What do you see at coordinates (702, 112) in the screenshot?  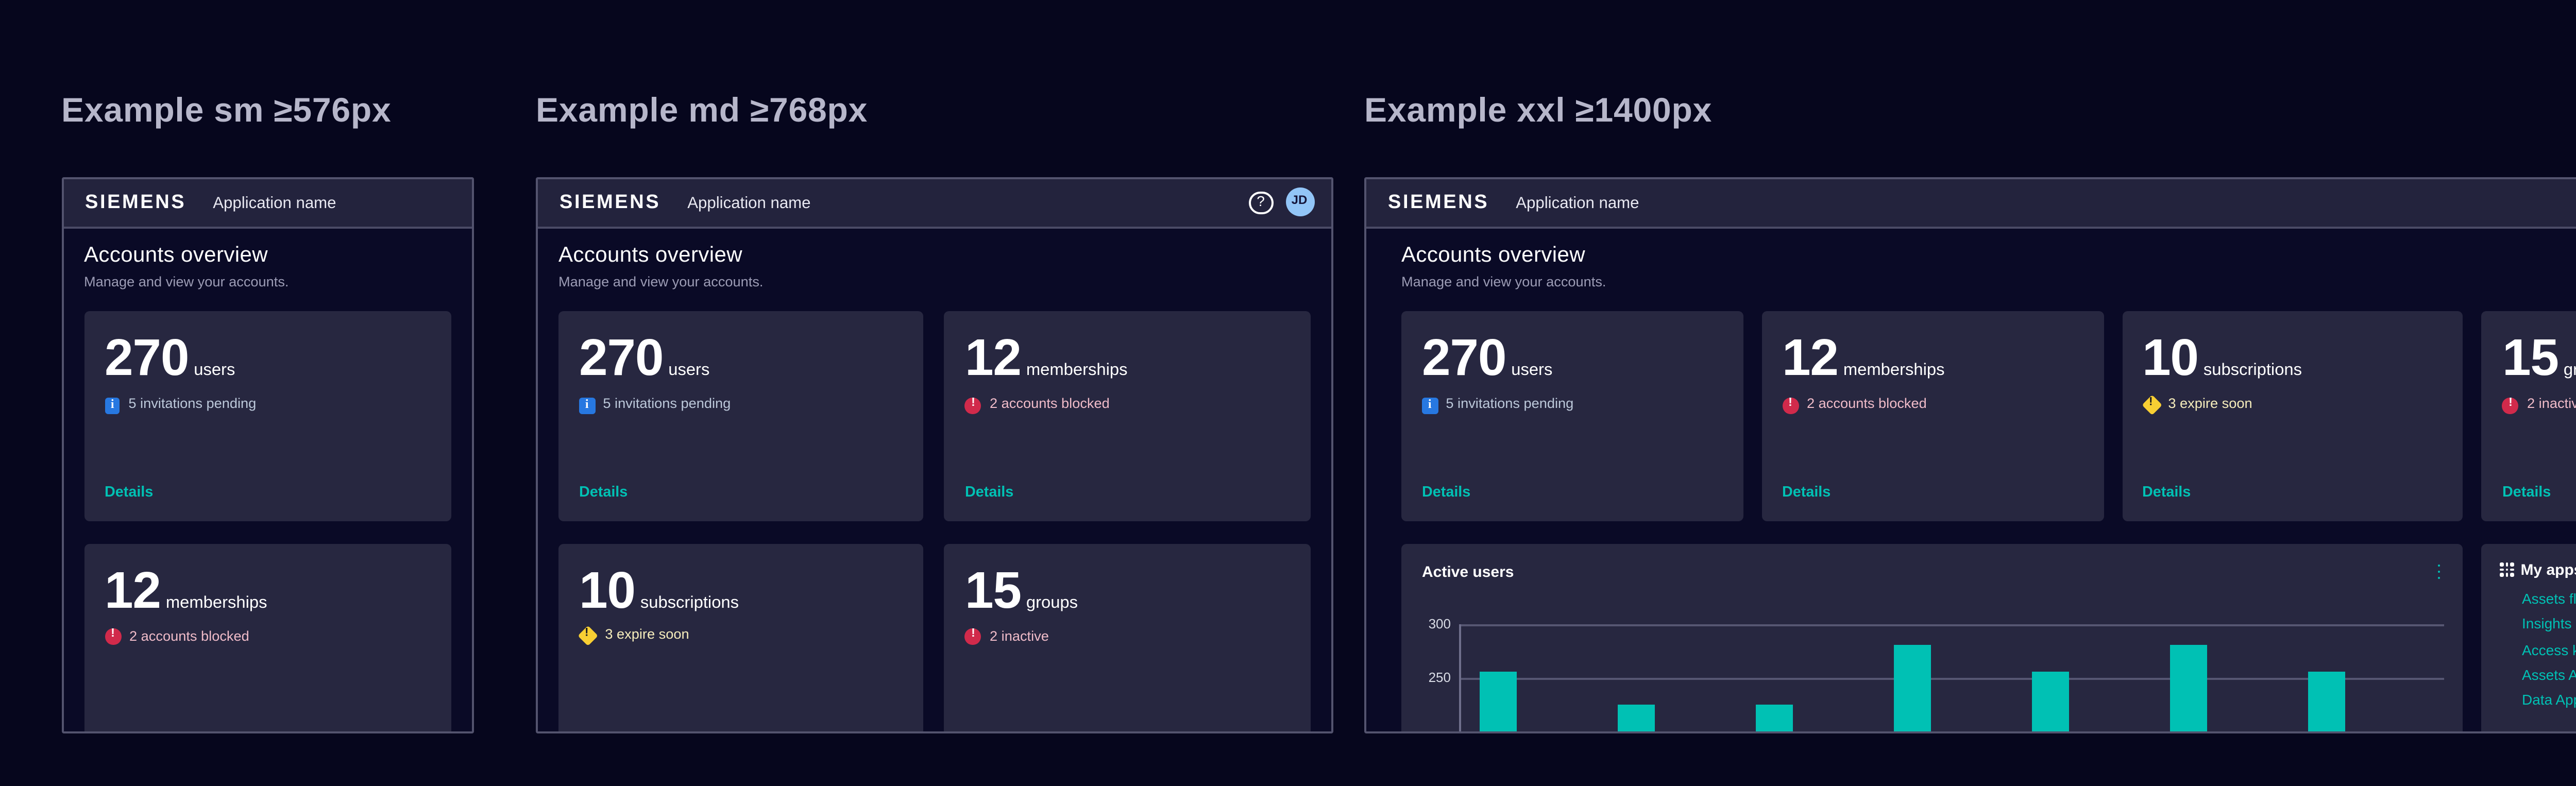 I see `example-title-md: Example md ≥768px` at bounding box center [702, 112].